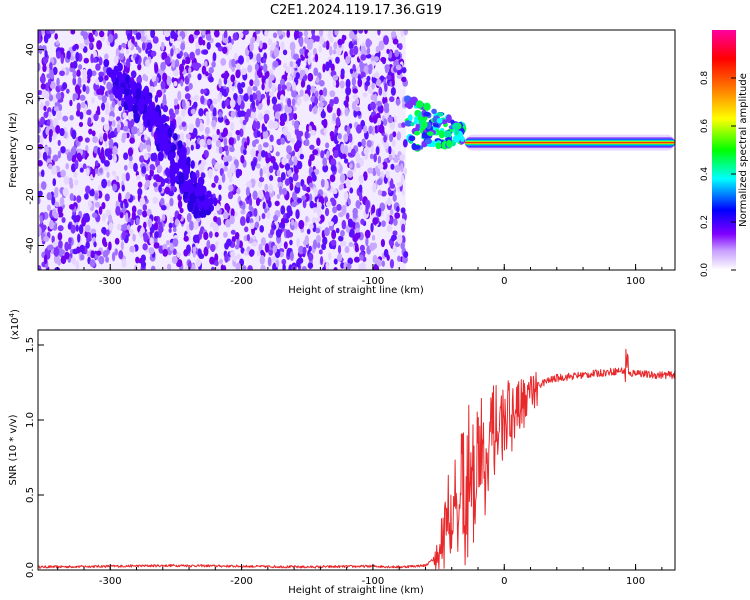 This screenshot has height=600, width=750. What do you see at coordinates (373, 281) in the screenshot?
I see `spectrogram-x-tick-label: -100` at bounding box center [373, 281].